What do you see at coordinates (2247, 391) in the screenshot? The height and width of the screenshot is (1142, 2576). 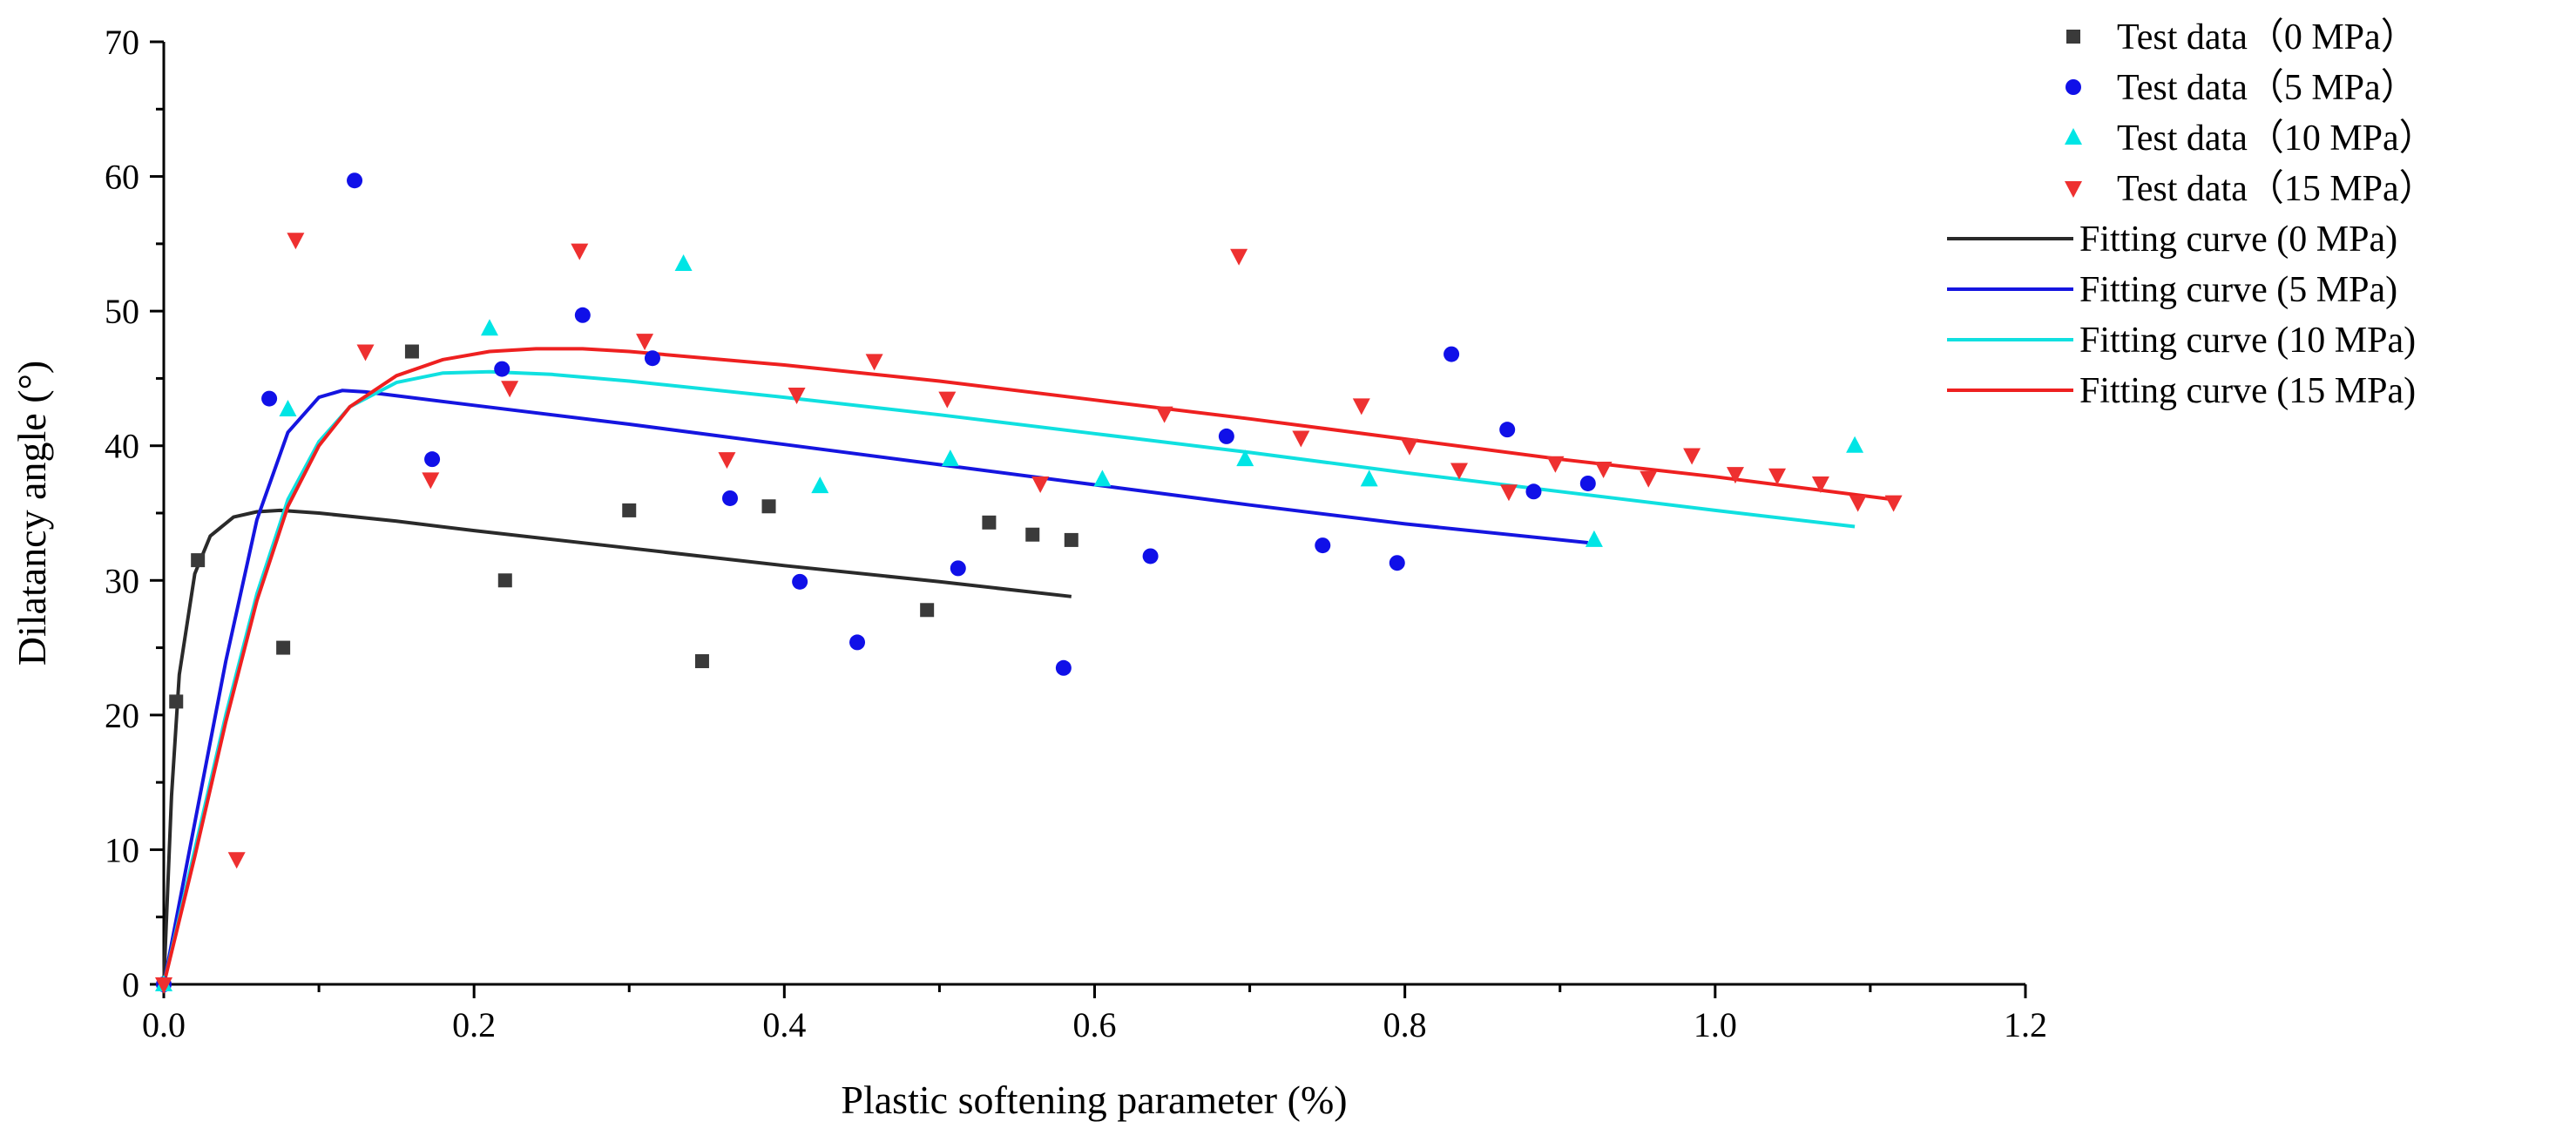 I see `legend-label-fitting-curve-15-mpa: Fitting curve (15 MPa)` at bounding box center [2247, 391].